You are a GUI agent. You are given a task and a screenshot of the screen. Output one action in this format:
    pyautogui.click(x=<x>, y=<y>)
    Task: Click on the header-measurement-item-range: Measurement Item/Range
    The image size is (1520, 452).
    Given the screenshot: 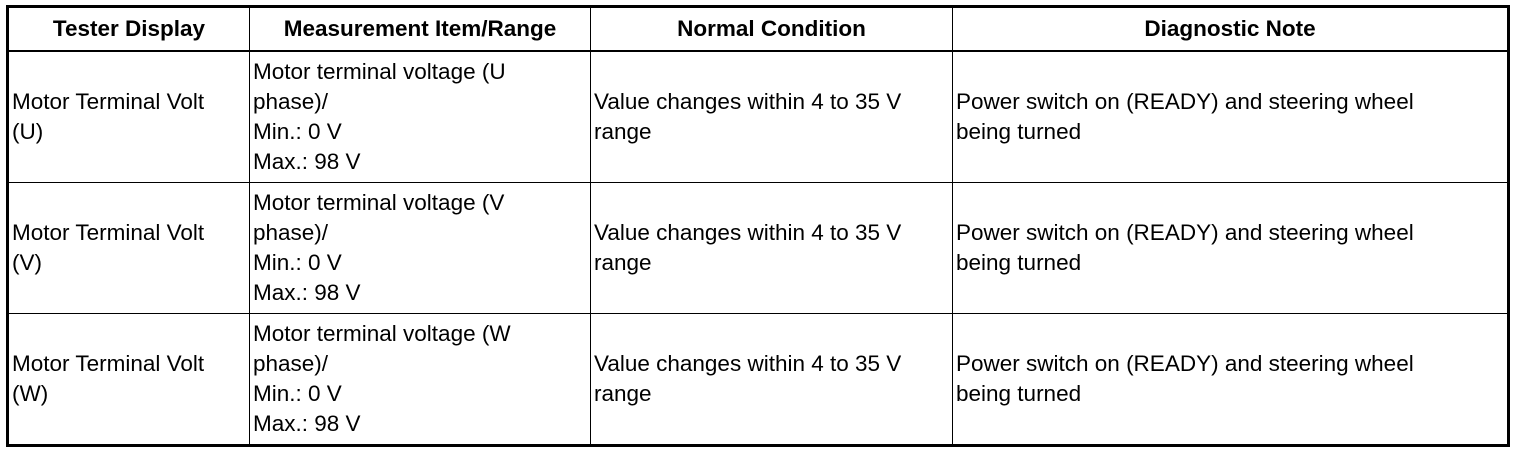 What is the action you would take?
    pyautogui.click(x=420, y=29)
    